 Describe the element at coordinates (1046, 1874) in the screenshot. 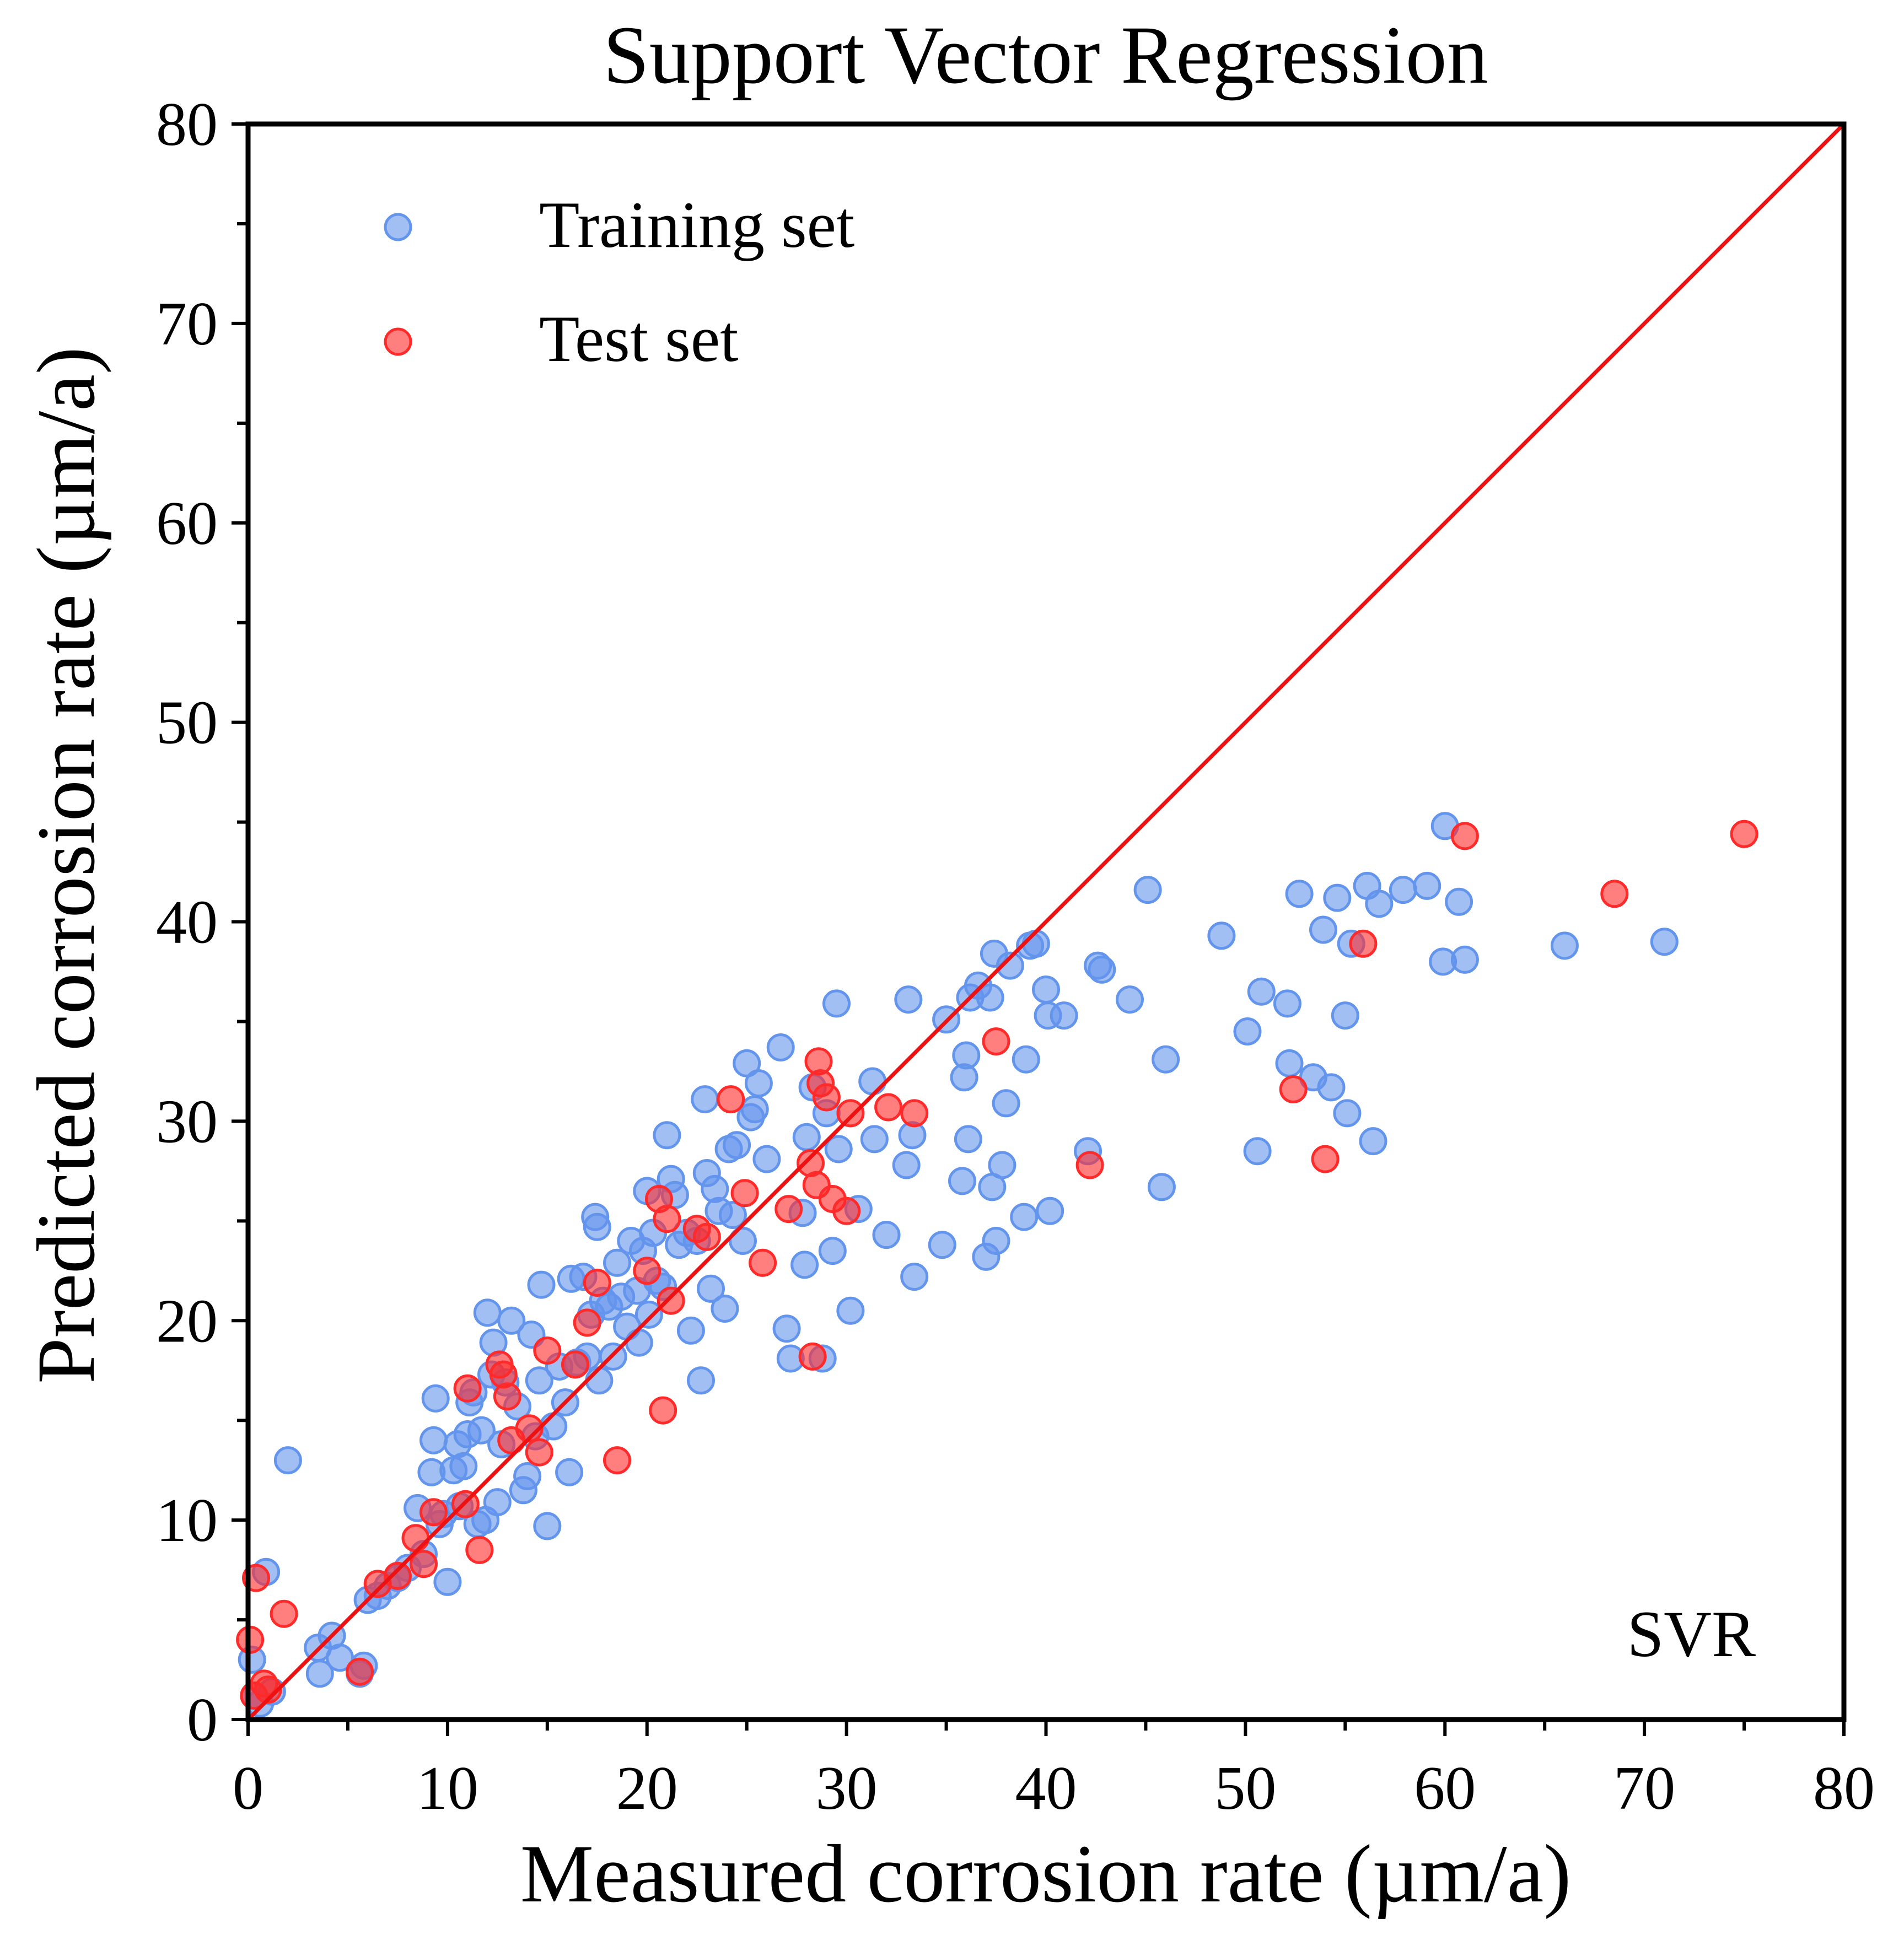

I see `x-axis-label: Measured corrosion rate (µm/a)` at that location.